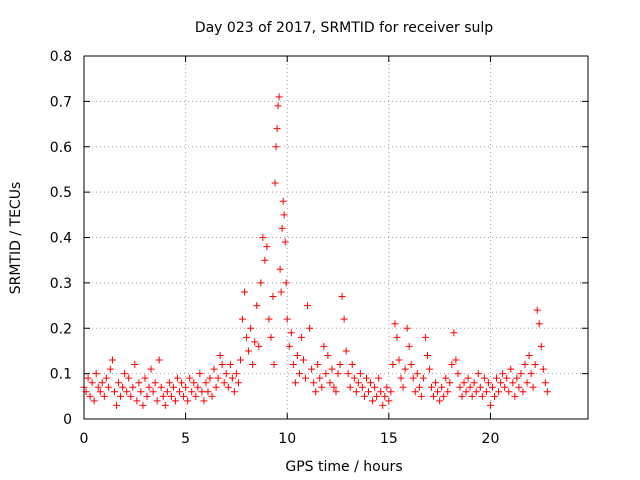  What do you see at coordinates (491, 439) in the screenshot?
I see `x-tick-label: 20` at bounding box center [491, 439].